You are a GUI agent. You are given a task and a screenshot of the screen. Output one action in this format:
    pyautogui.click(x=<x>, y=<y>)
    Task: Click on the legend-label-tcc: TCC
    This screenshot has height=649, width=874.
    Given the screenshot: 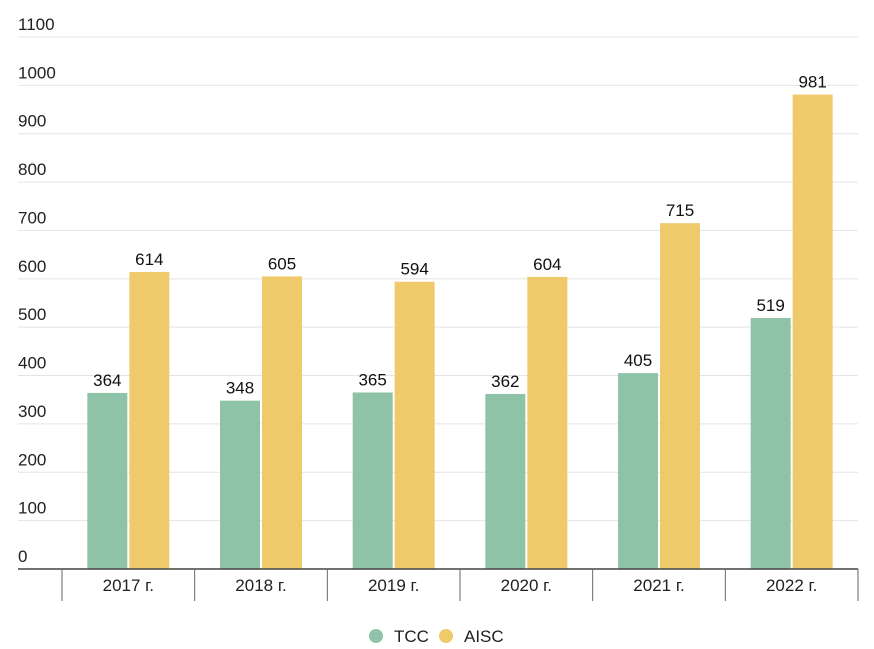 What is the action you would take?
    pyautogui.click(x=411, y=636)
    